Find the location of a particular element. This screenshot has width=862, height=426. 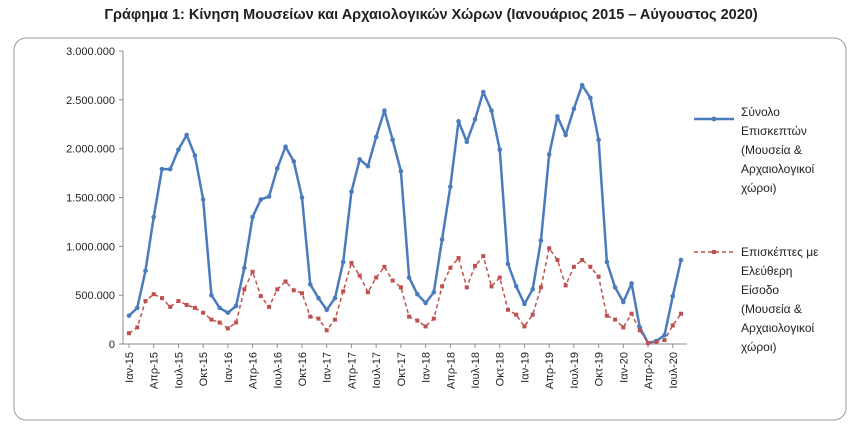

x-tick-label: Ιαν-16 is located at coordinates (229, 367).